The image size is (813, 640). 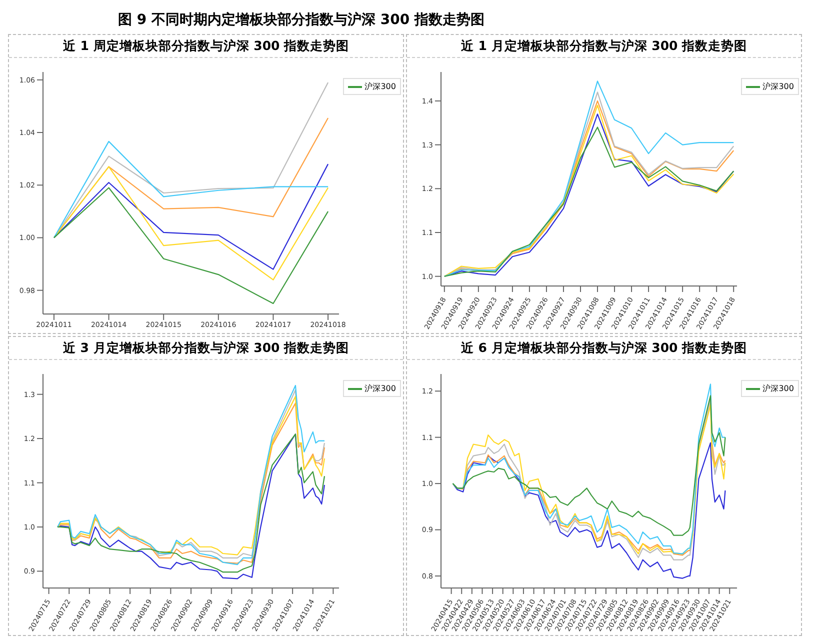 What do you see at coordinates (206, 348) in the screenshot?
I see `chart-title: 近 3 月定增板块部分指数与沪深 300 指数走势图` at bounding box center [206, 348].